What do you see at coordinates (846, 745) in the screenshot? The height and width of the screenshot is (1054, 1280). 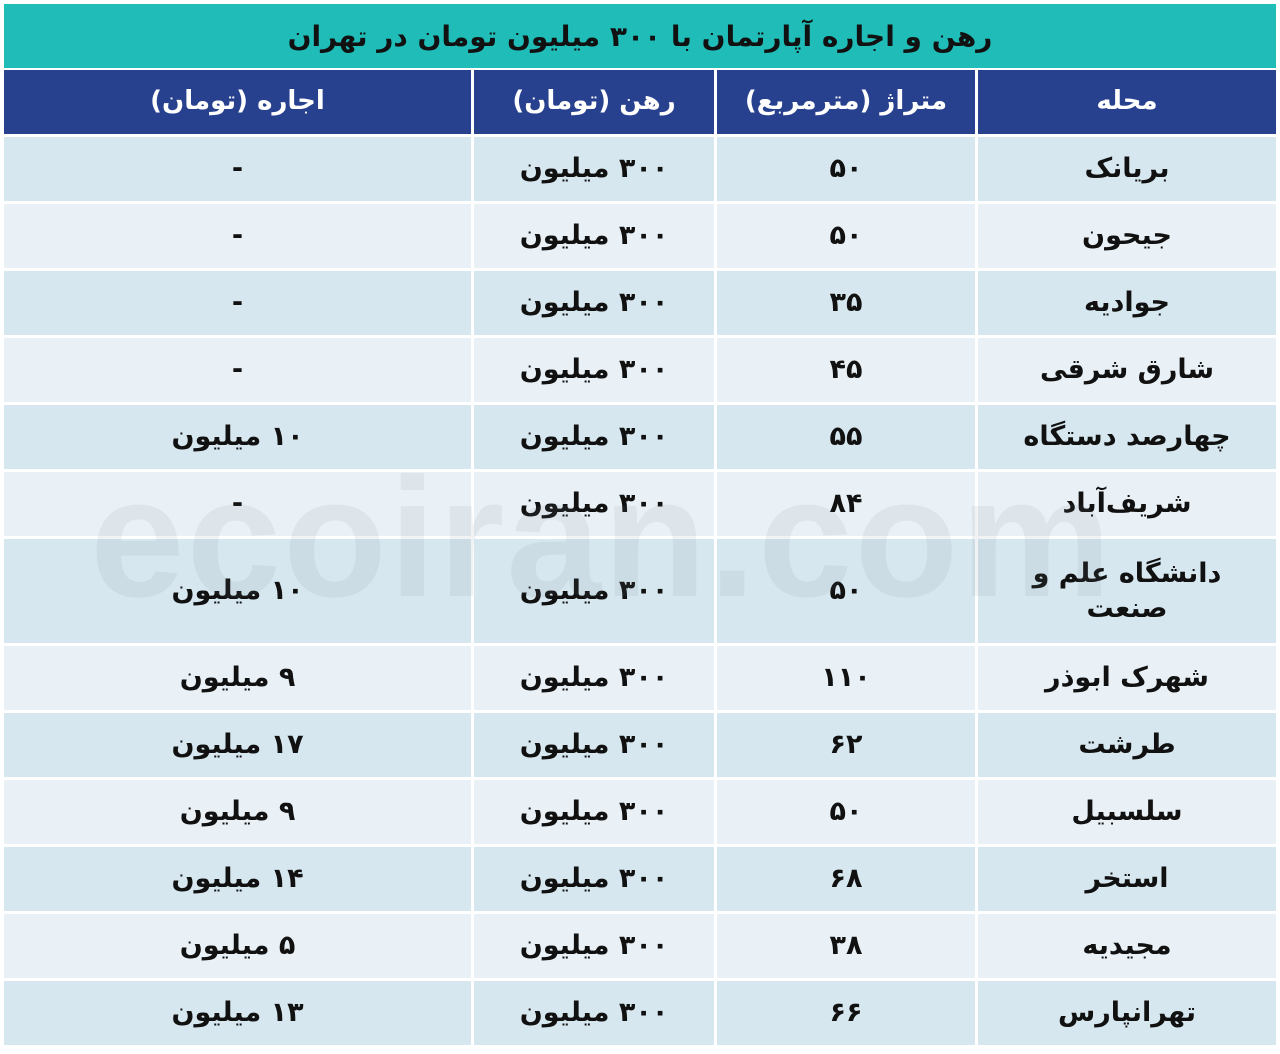 I see `cell-area: ۶۲` at bounding box center [846, 745].